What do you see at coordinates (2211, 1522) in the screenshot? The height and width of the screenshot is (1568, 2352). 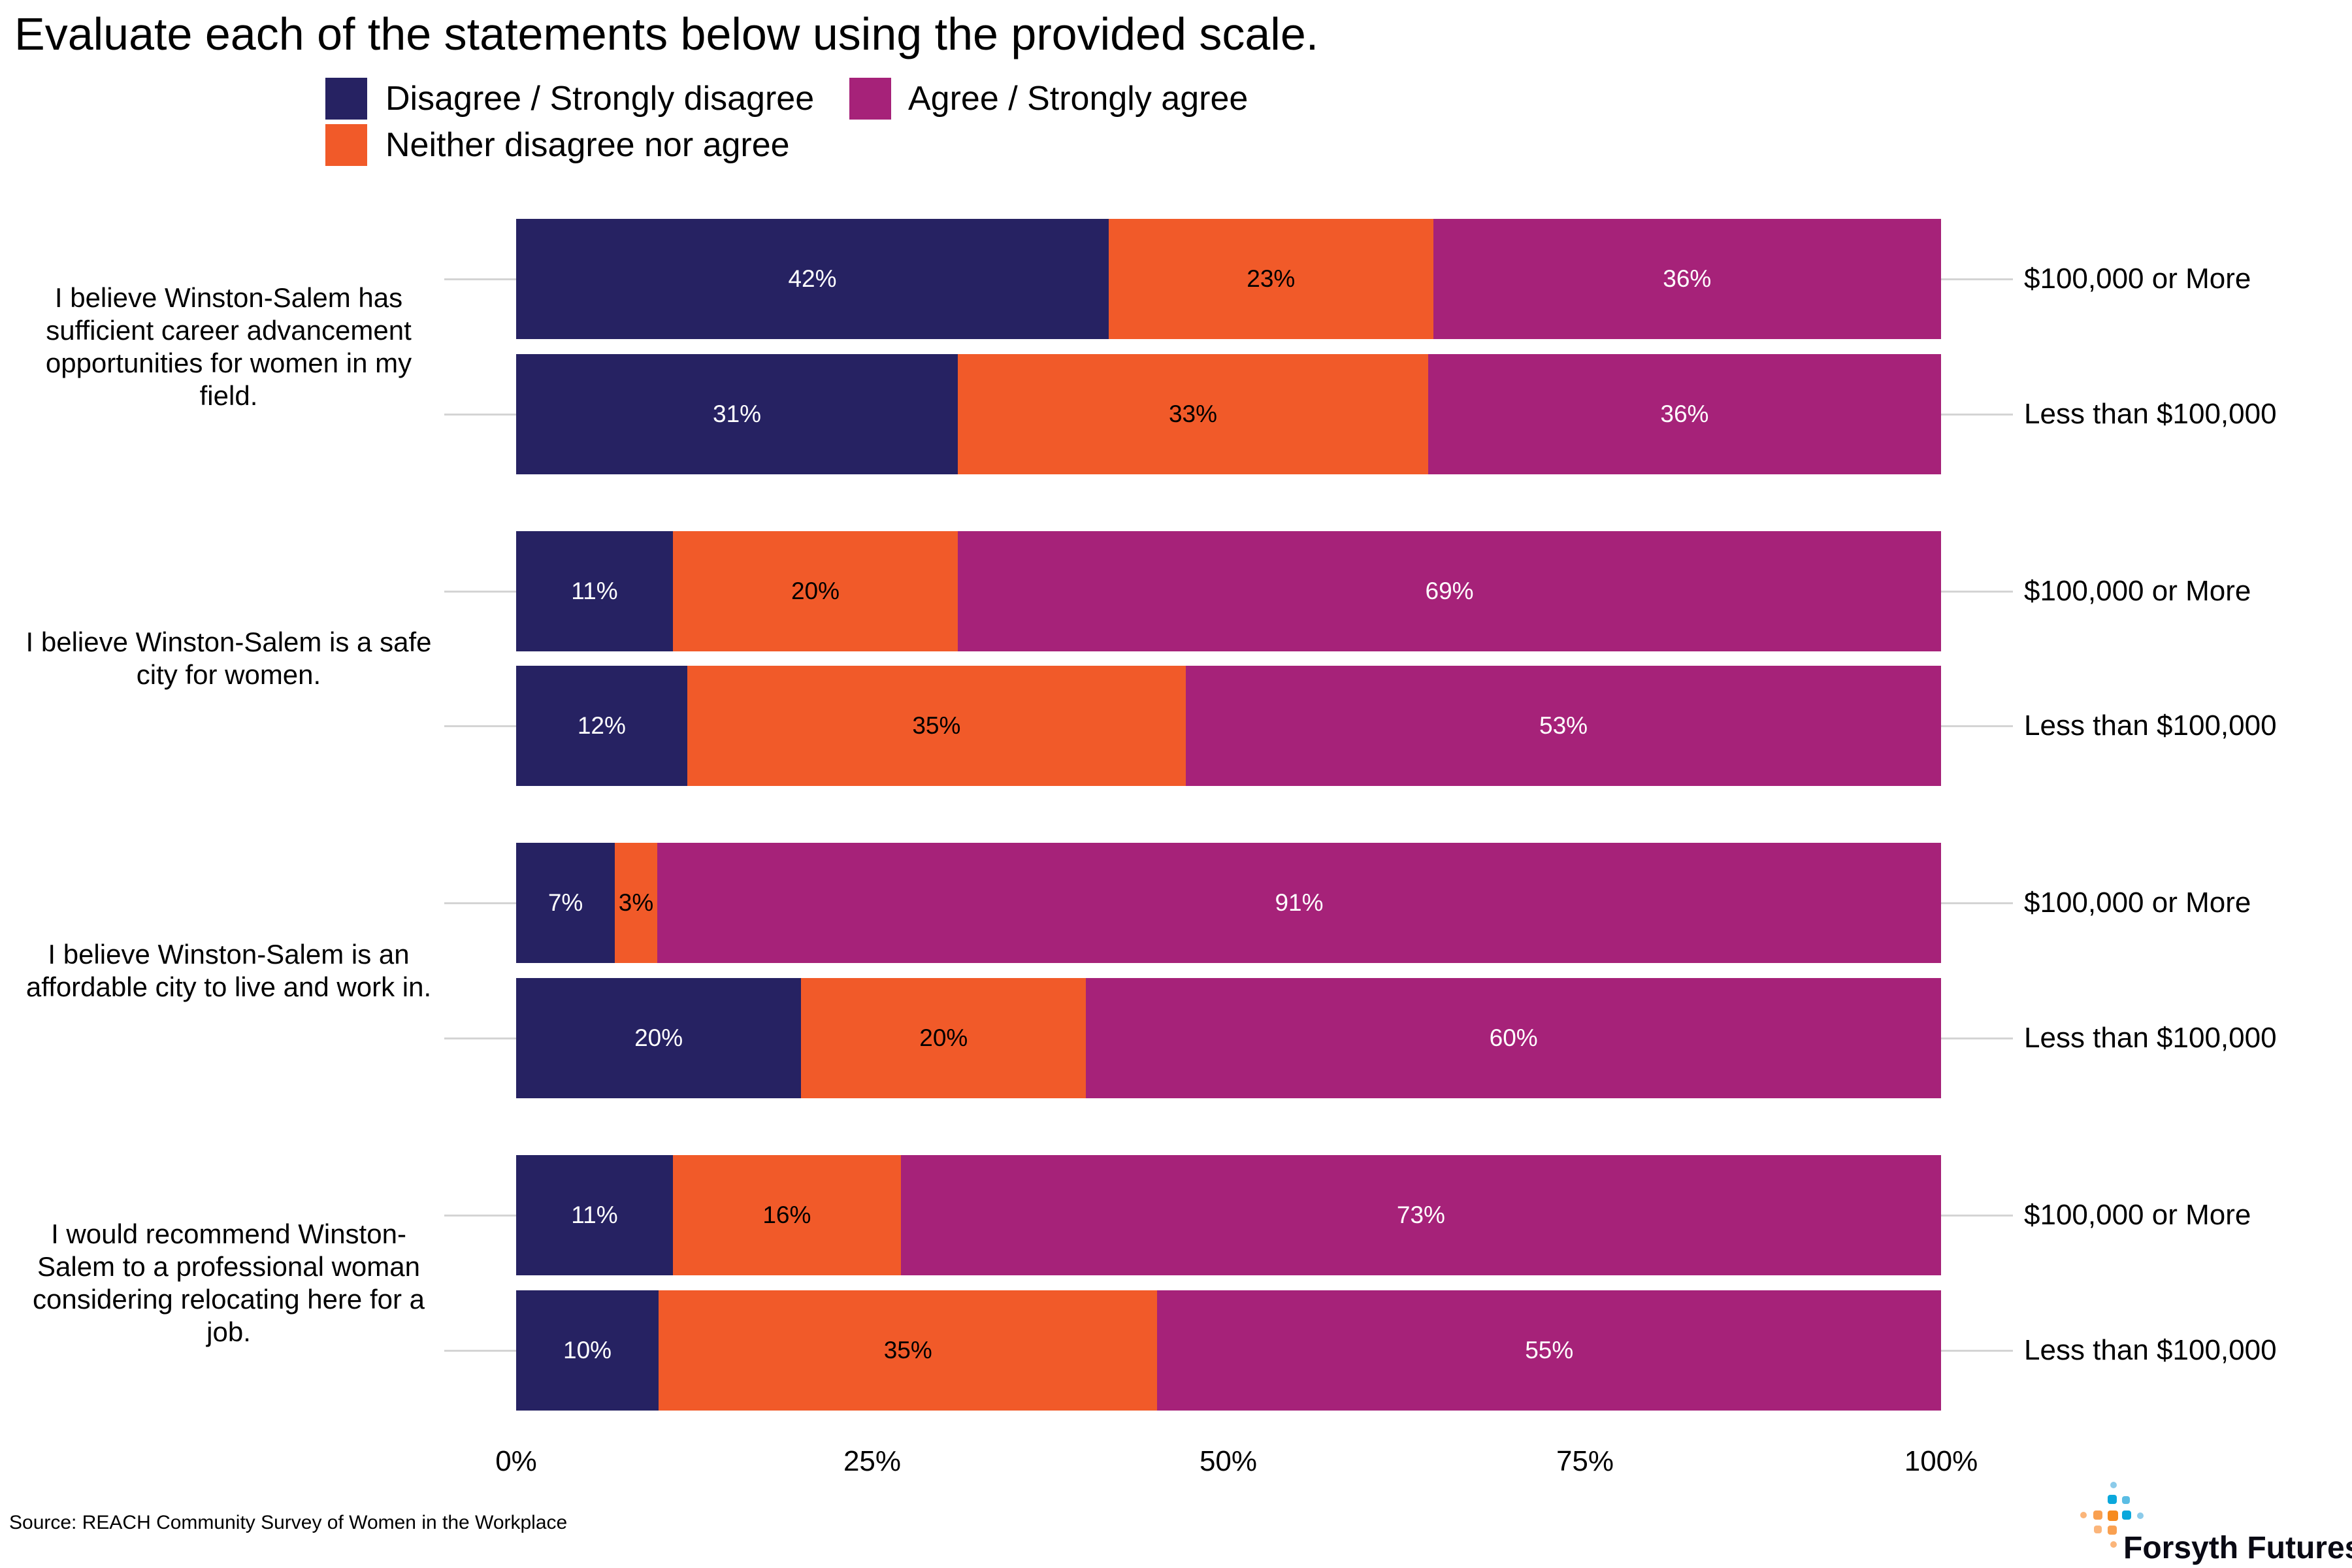 I see `forsyth-futures-logo: Forsyth Futures` at bounding box center [2211, 1522].